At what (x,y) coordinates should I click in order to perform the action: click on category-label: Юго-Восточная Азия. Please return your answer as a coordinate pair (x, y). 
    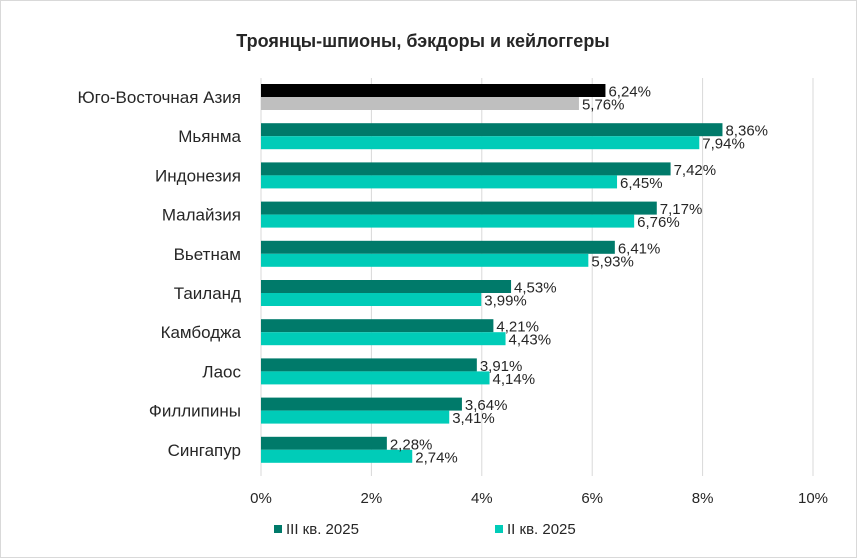
    Looking at the image, I should click on (159, 97).